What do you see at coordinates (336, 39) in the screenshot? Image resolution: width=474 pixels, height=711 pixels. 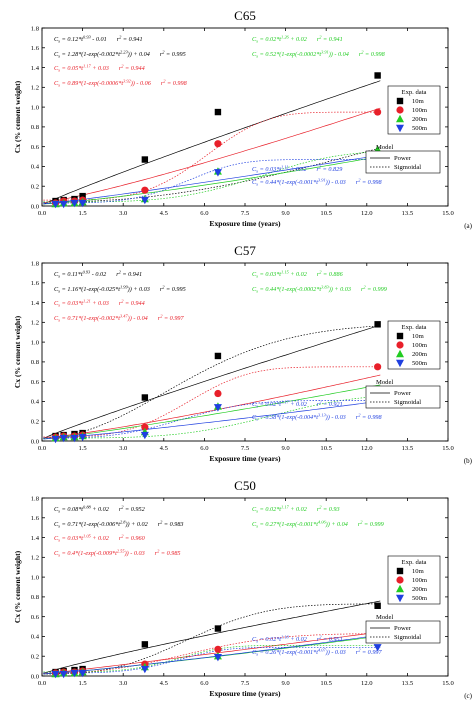 I see `equation-r2-value: 0.941` at bounding box center [336, 39].